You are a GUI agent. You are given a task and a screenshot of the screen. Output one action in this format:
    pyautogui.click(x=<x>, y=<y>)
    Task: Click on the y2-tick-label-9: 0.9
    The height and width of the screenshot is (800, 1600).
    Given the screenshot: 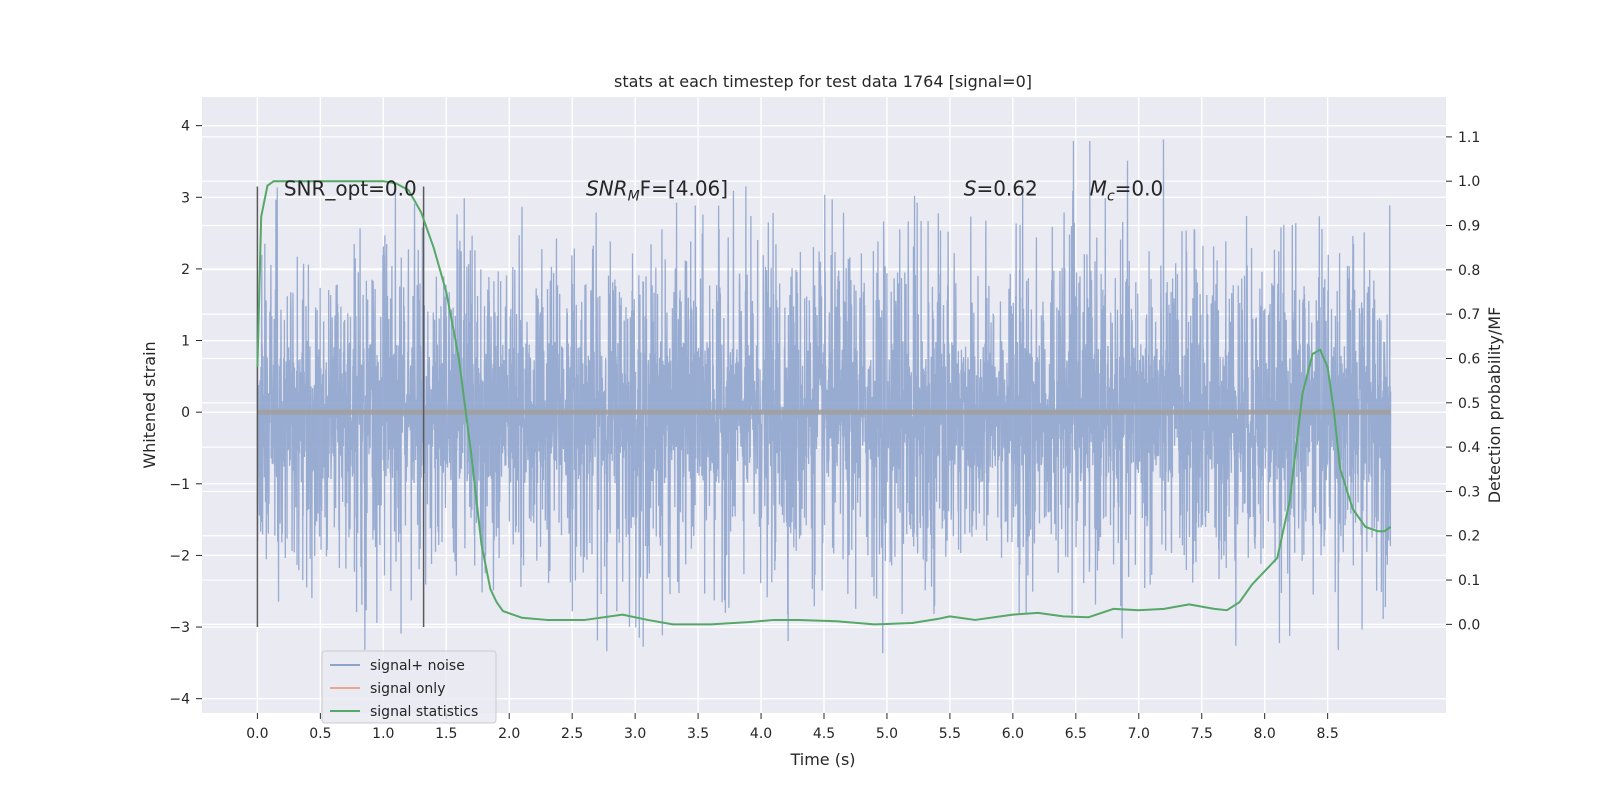 What is the action you would take?
    pyautogui.click(x=1469, y=227)
    